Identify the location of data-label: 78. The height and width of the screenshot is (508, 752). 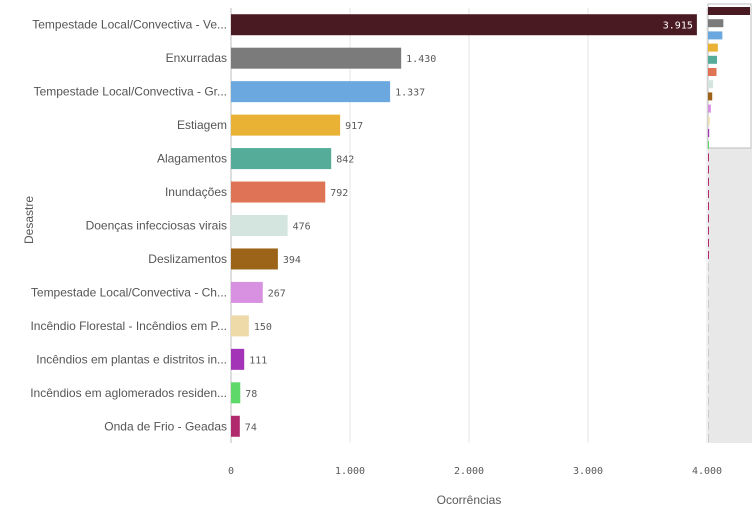
(251, 394).